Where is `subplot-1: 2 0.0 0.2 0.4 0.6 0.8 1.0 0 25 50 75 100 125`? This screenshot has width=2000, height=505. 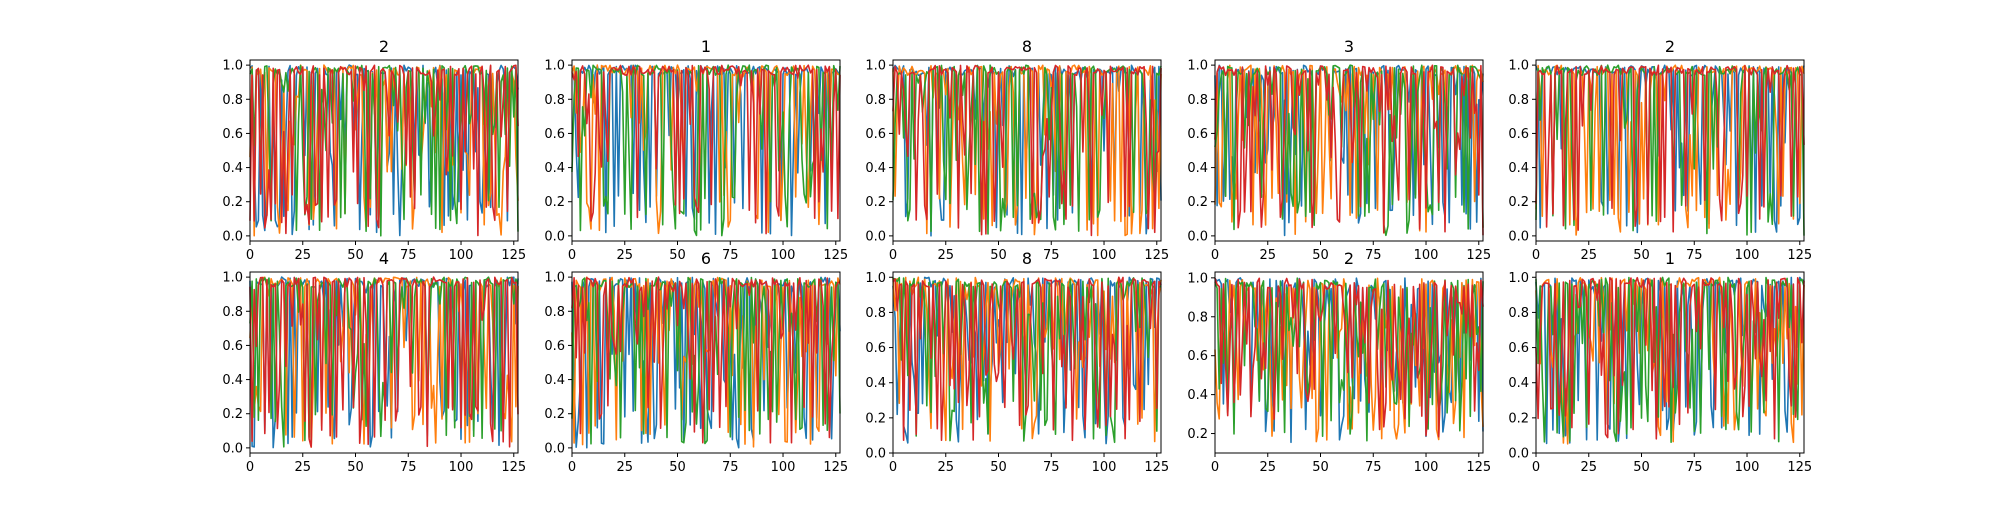
subplot-1: 2 0.0 0.2 0.4 0.6 0.8 1.0 0 25 50 75 100 125 is located at coordinates (374, 150).